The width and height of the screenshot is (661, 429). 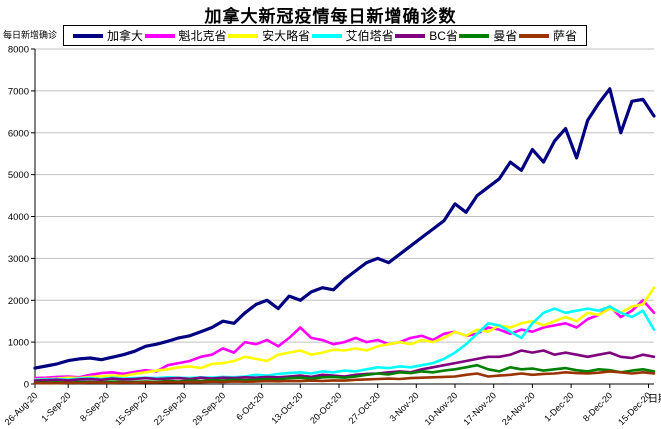 What do you see at coordinates (286, 36) in the screenshot?
I see `legend-label-ontario: 安大略省` at bounding box center [286, 36].